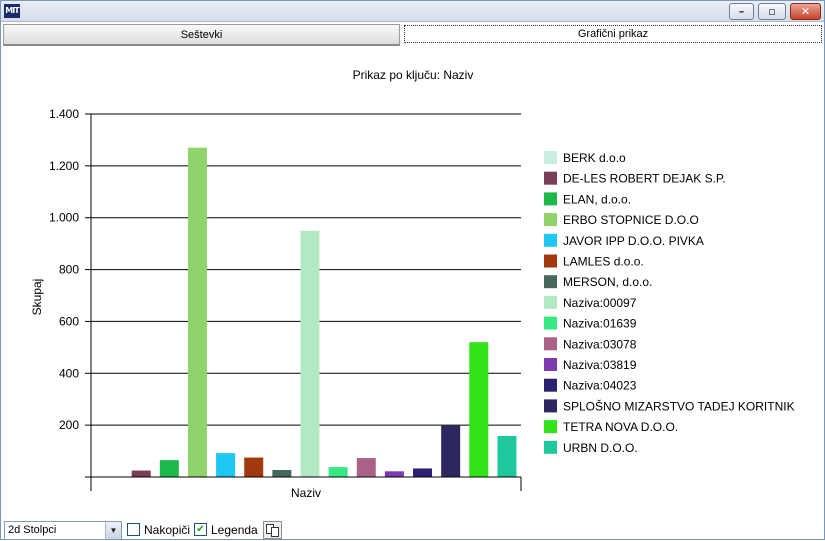  What do you see at coordinates (275, 532) in the screenshot?
I see `copy-icon-page-front` at bounding box center [275, 532].